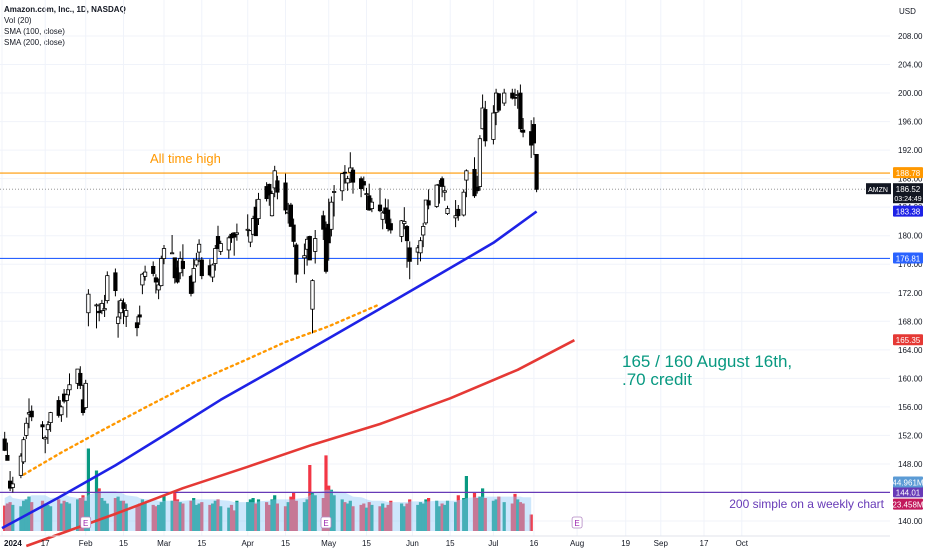 The image size is (932, 550). Describe the element at coordinates (65, 9) in the screenshot. I see `legend-symbol-title: Amazon.com, Inc., 1D, NASDAQ` at that location.